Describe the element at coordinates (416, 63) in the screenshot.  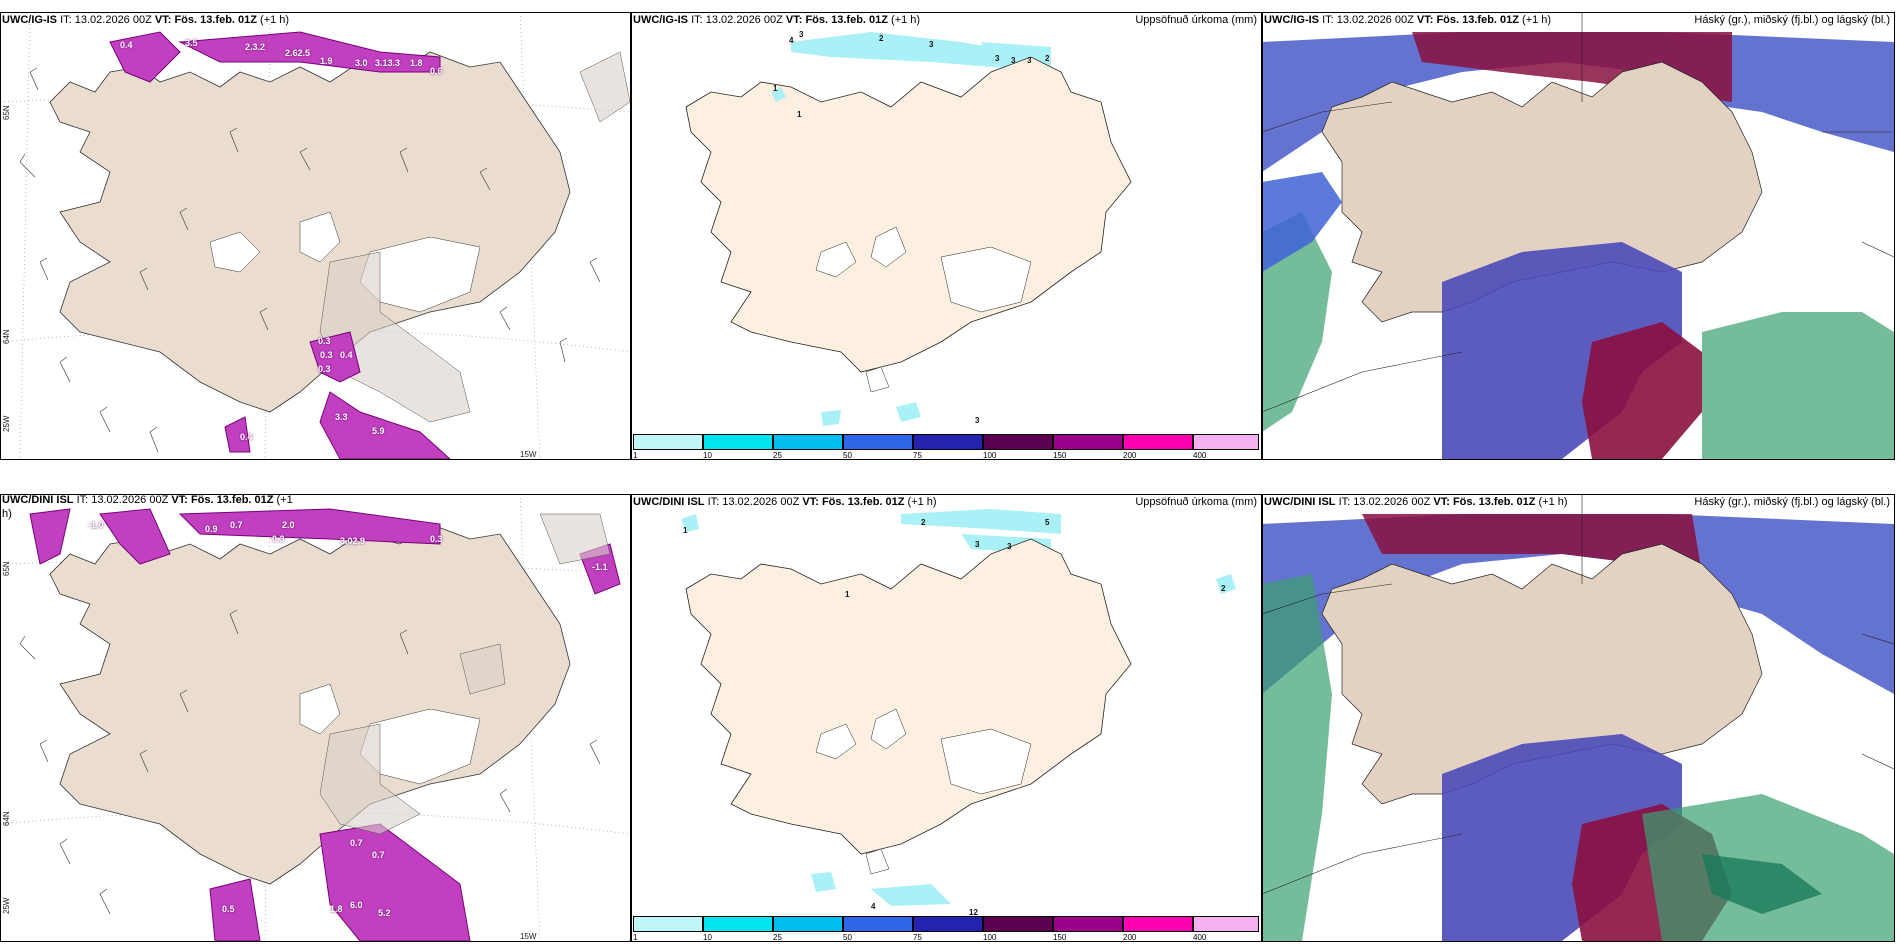
I see `snow-value: 1.8` at that location.